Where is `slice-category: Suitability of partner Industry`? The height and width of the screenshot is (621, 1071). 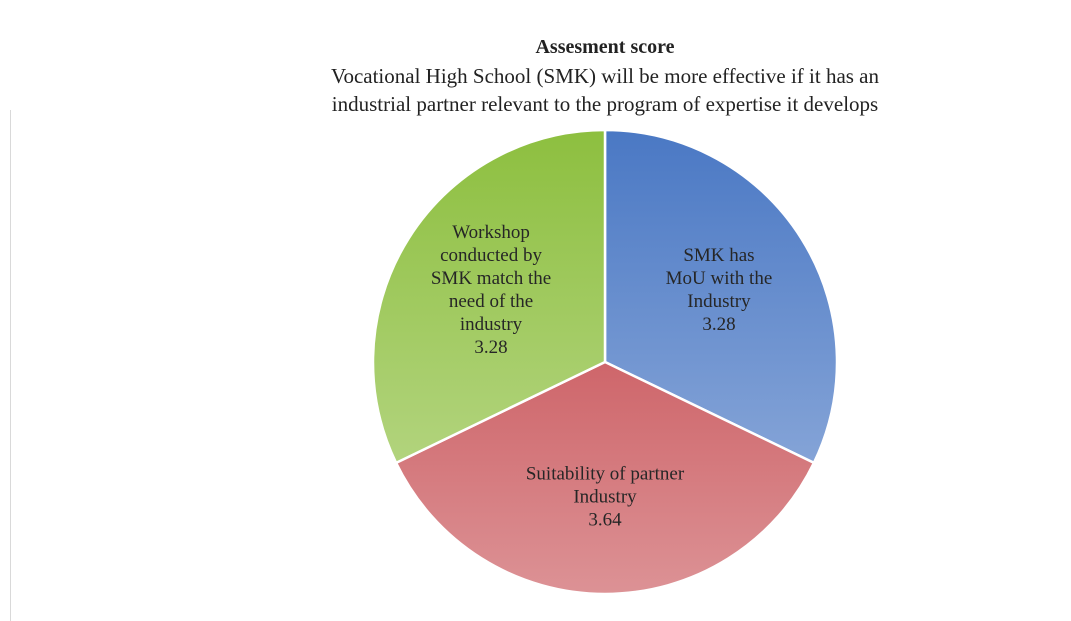 slice-category: Suitability of partner Industry is located at coordinates (605, 485).